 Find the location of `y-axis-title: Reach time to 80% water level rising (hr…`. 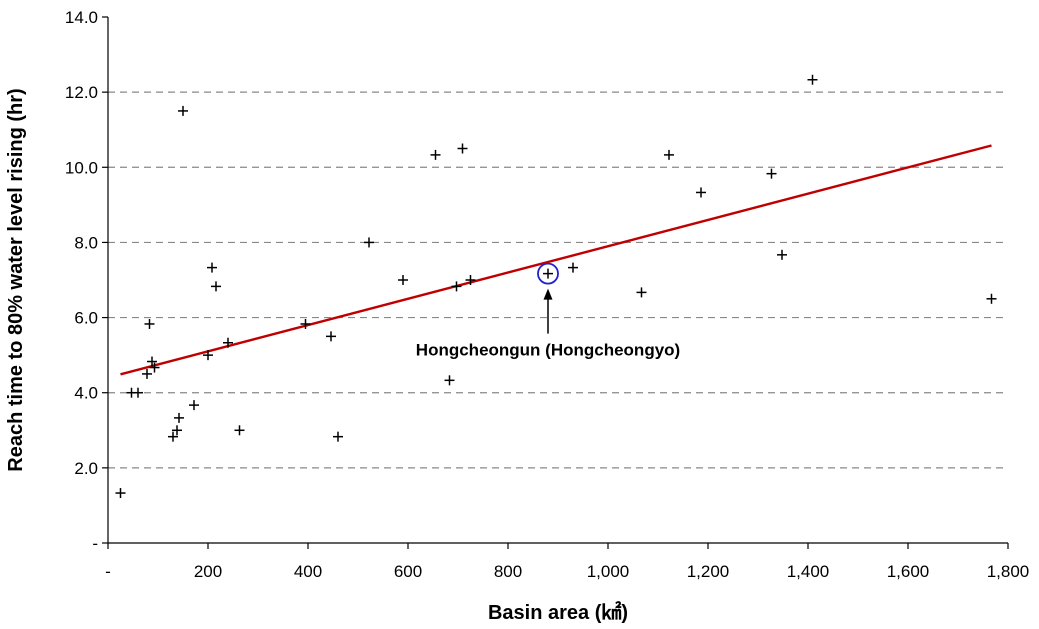

y-axis-title: Reach time to 80% water level rising (hr… is located at coordinates (16, 279).